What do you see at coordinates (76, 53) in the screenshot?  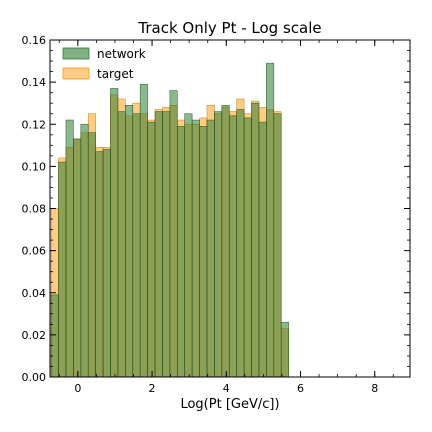 I see `legend-swatch-network` at bounding box center [76, 53].